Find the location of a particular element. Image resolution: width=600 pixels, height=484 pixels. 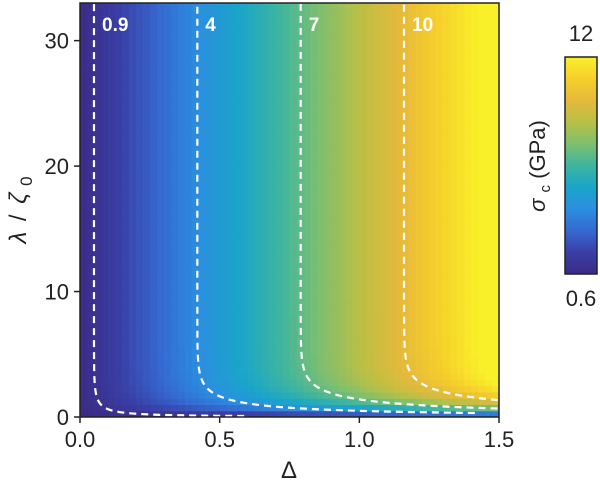

contour-label-7: 7 is located at coordinates (314, 25).